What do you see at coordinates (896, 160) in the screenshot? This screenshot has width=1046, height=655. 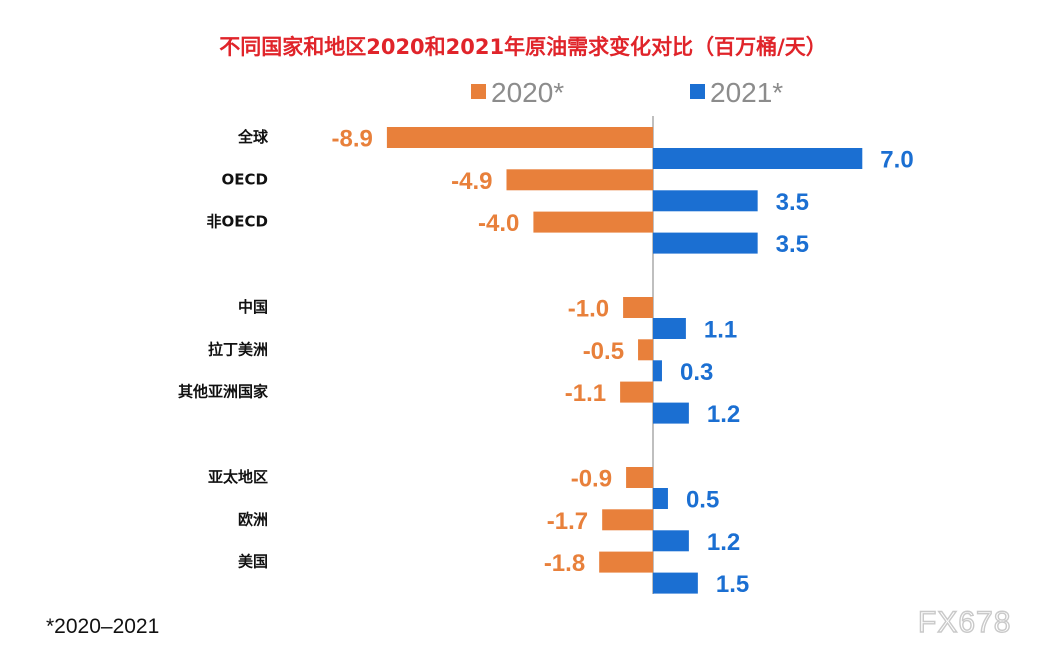 I see `data-label: 7.0` at bounding box center [896, 160].